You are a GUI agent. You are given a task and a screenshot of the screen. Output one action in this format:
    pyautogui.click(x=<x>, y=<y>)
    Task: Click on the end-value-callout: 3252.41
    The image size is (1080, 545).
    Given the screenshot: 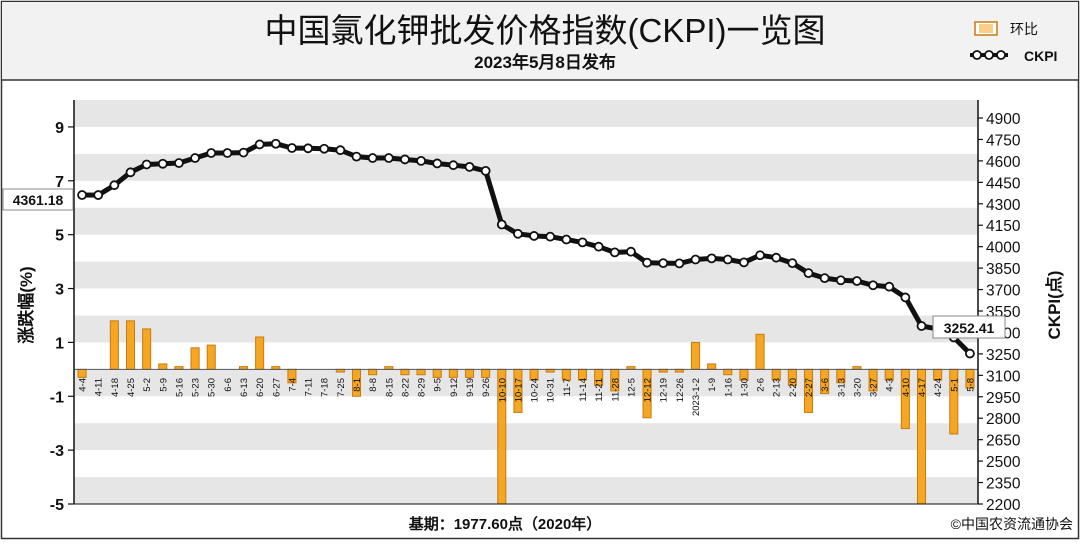 What is the action you would take?
    pyautogui.click(x=969, y=327)
    